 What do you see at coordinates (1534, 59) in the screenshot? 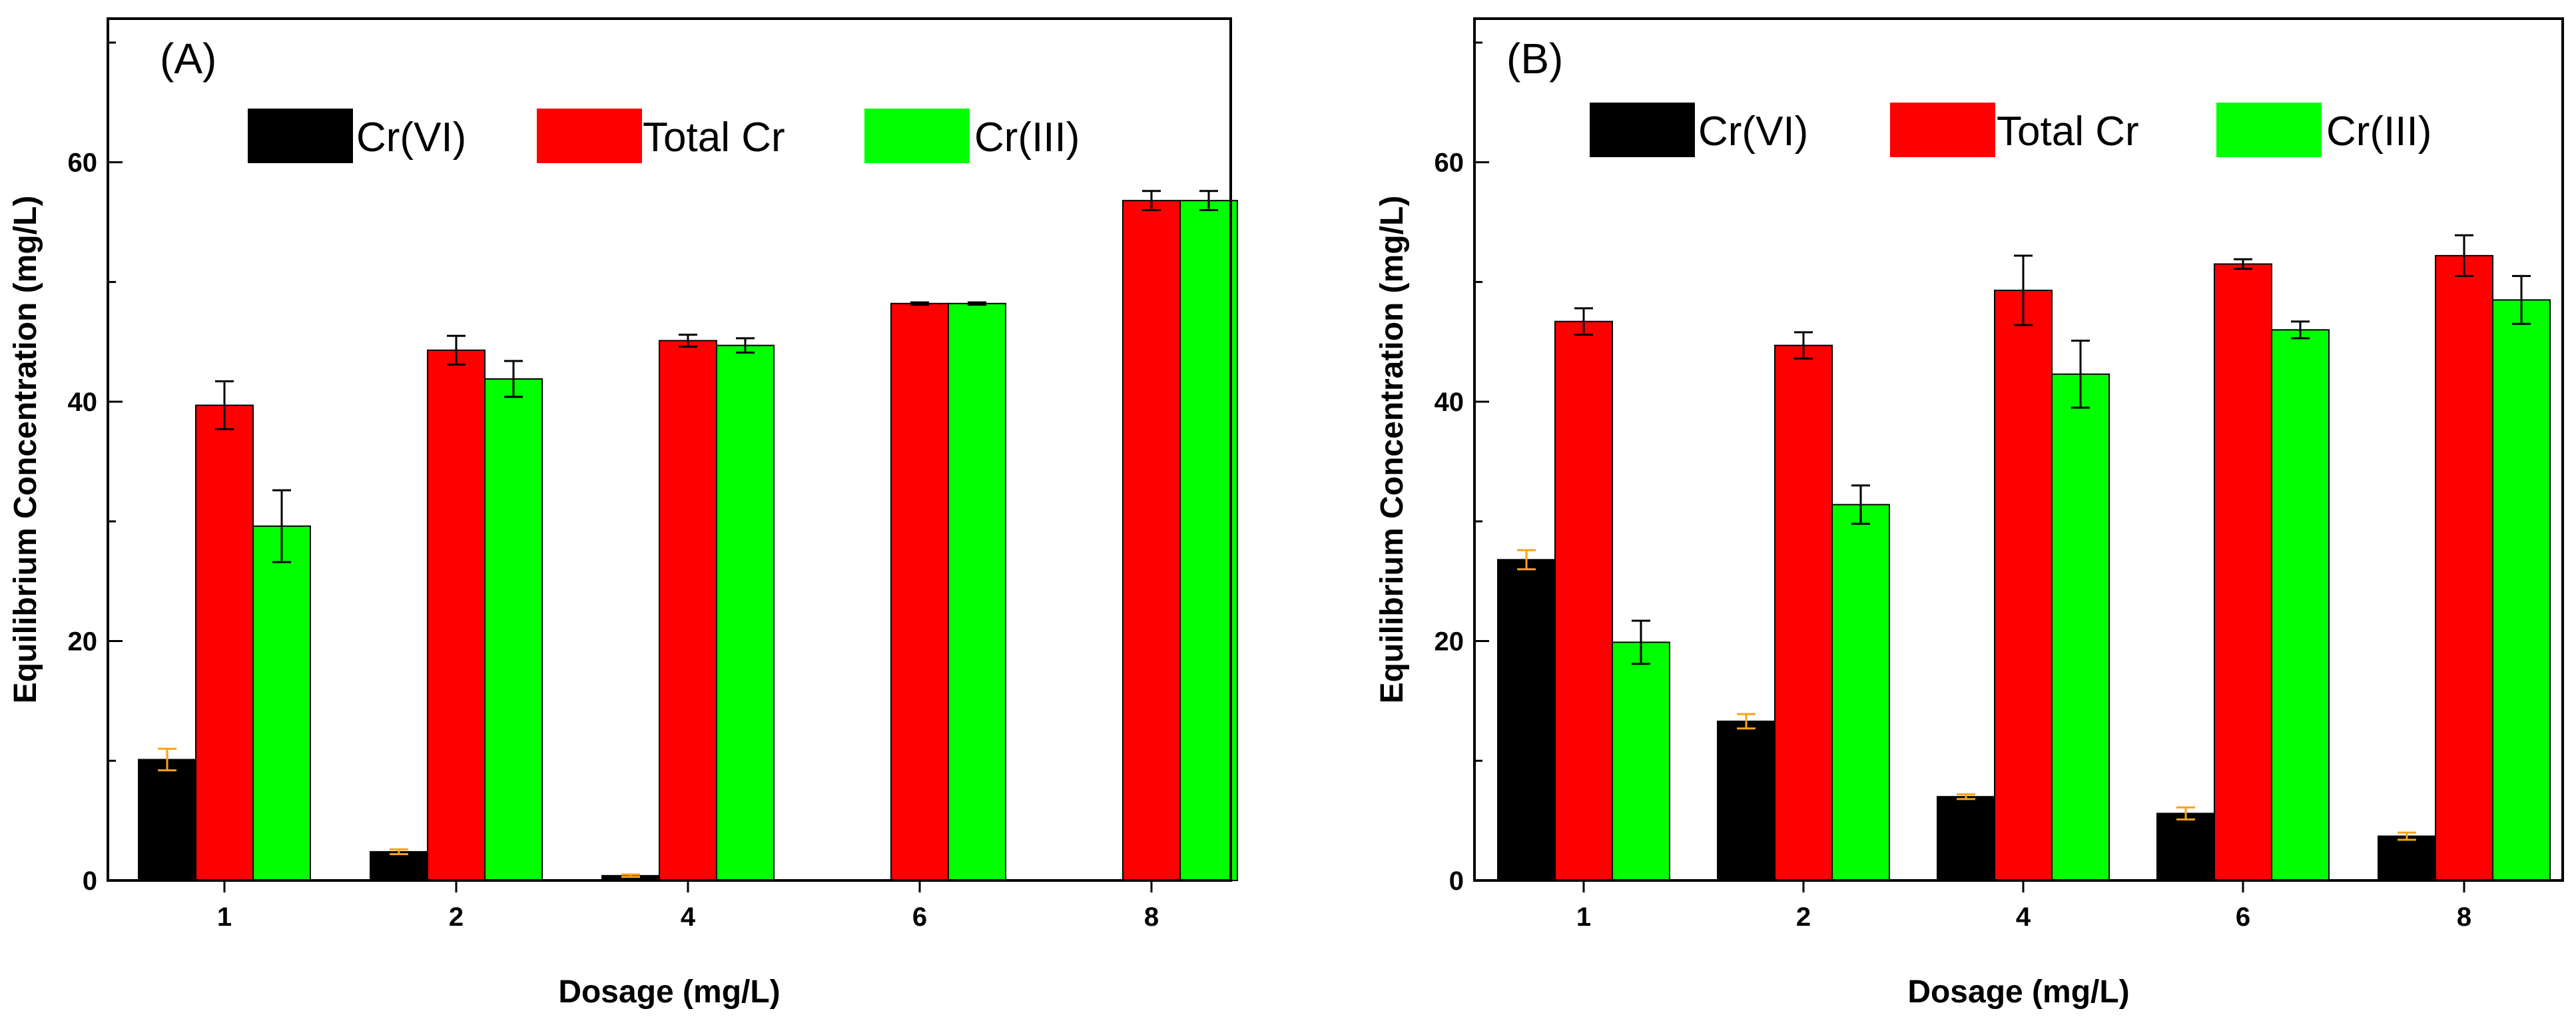
I see `panel-label: (B)` at bounding box center [1534, 59].